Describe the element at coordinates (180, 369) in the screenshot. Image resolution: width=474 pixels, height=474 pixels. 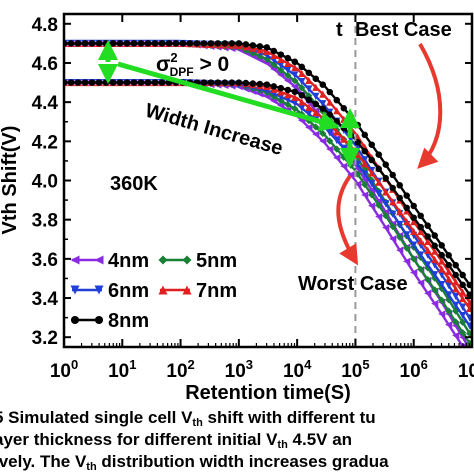
I see `x-tick-label: 10²` at that location.